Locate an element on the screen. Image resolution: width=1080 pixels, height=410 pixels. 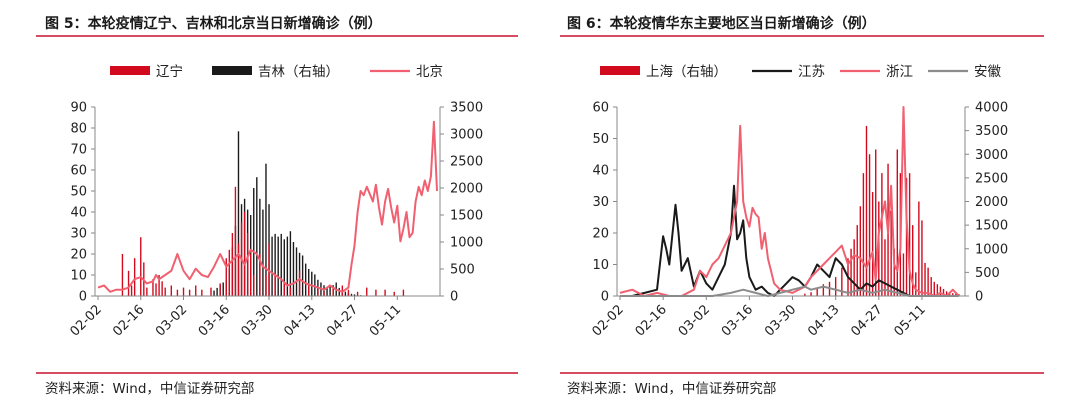
y-left-tick-label: 20 is located at coordinates (600, 234).